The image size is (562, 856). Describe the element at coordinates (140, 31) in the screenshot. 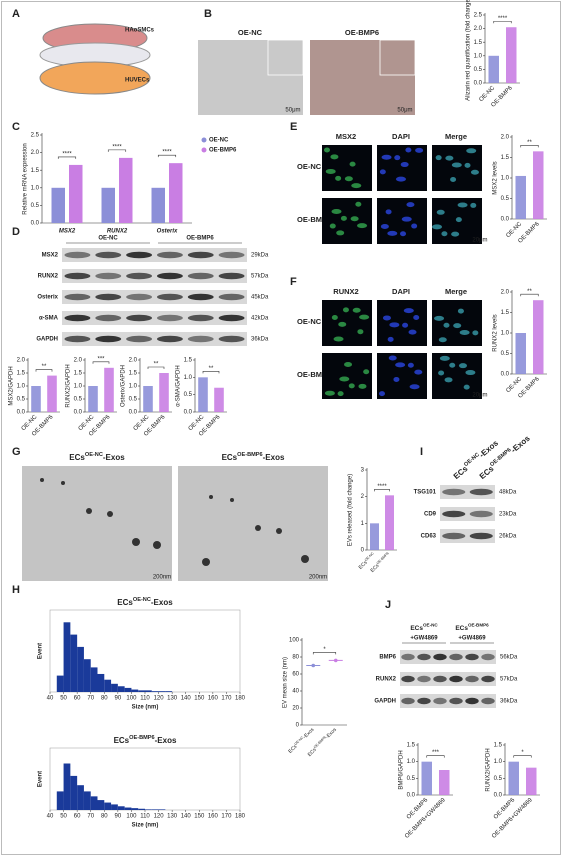

I see `illustration-label: HAoSMCs` at that location.